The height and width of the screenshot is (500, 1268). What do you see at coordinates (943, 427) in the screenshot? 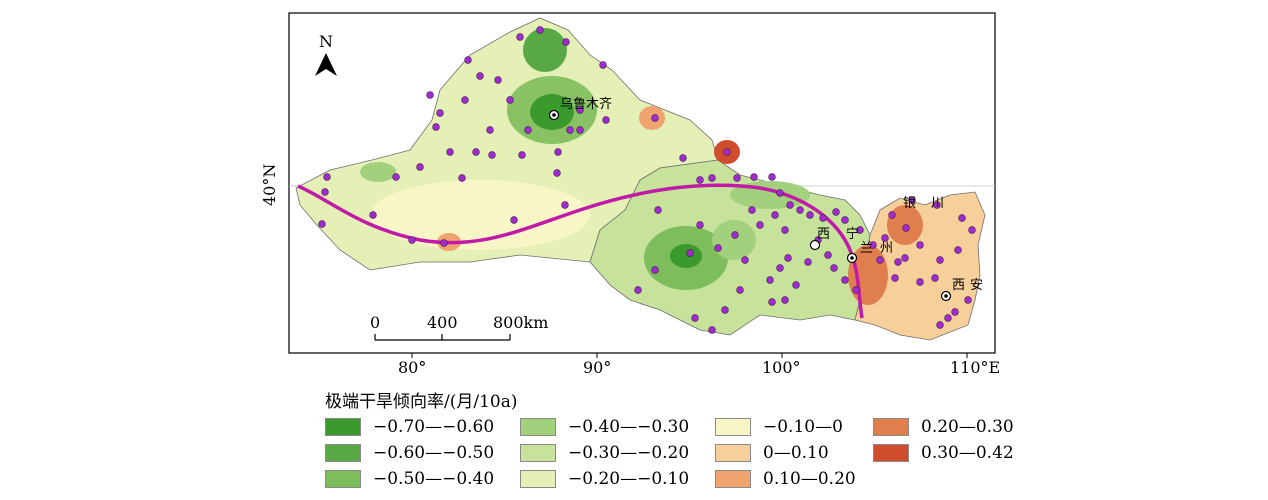
I see `legend-item: 0.20—0.30` at bounding box center [943, 427].